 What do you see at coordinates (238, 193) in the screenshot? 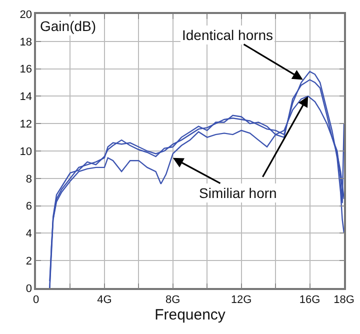
I see `annotation: Similiar horn` at bounding box center [238, 193].